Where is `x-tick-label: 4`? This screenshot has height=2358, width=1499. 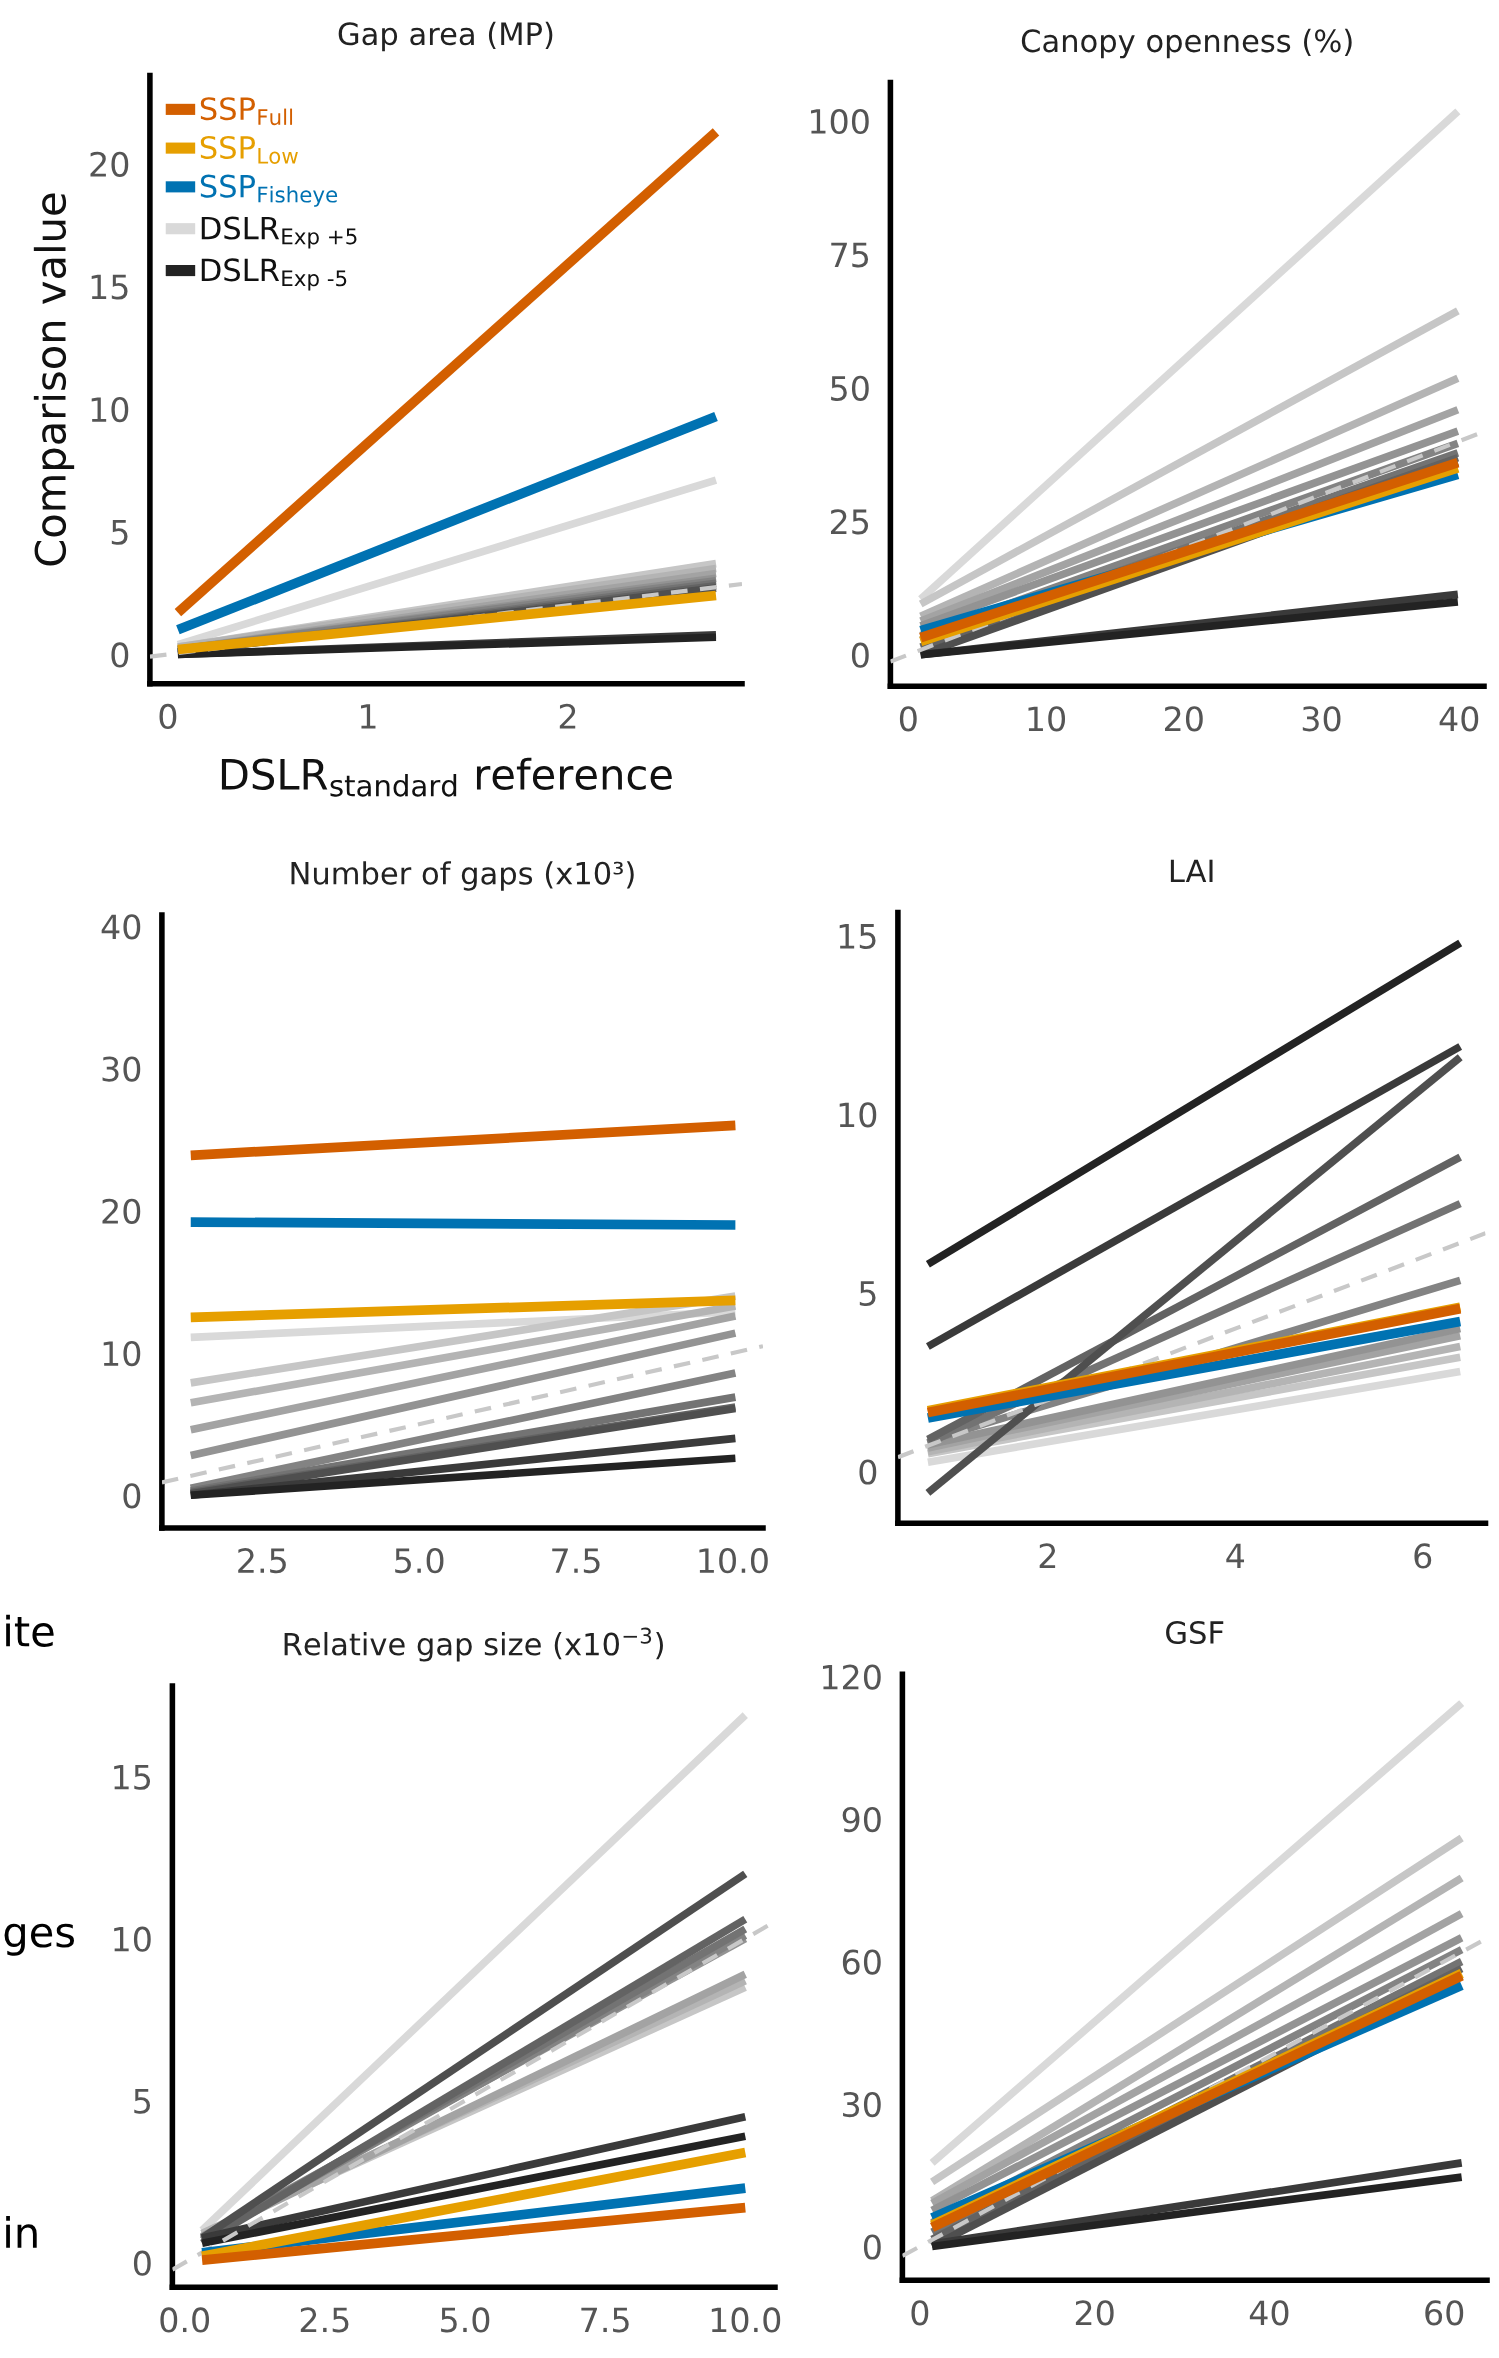 x-tick-label: 4 is located at coordinates (1235, 1556).